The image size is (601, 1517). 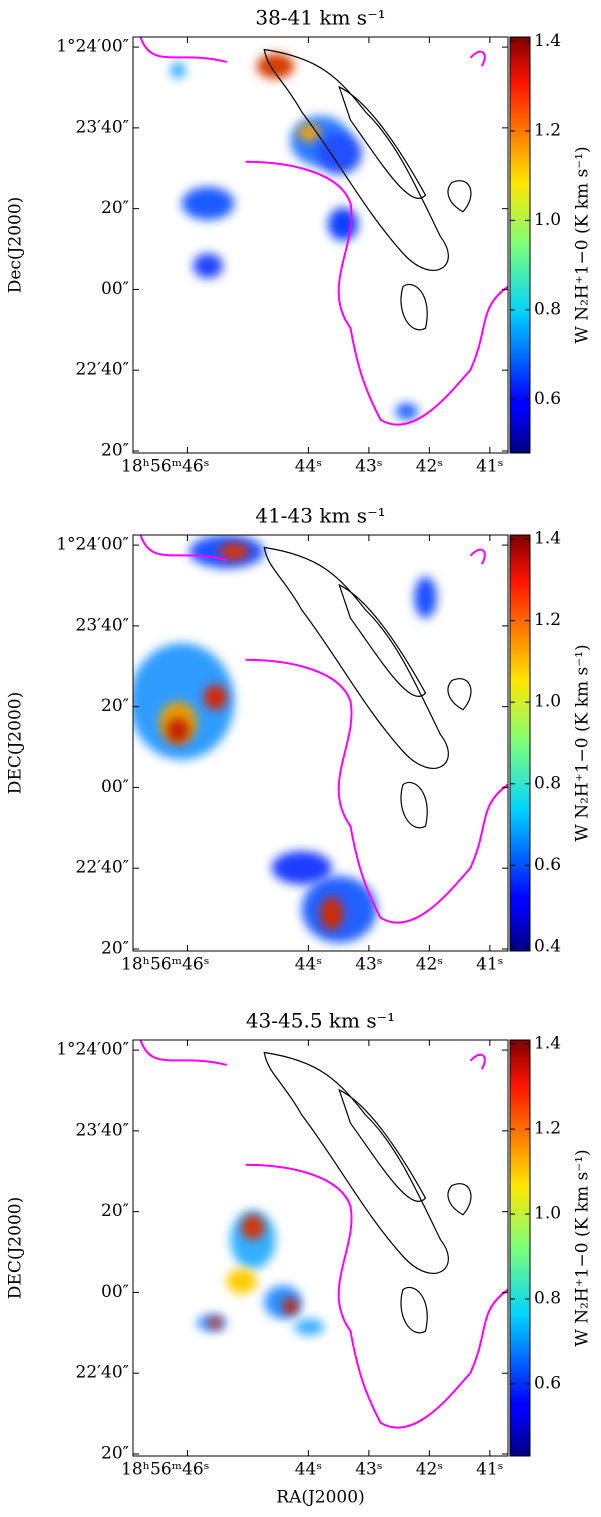 What do you see at coordinates (320, 18) in the screenshot?
I see `panel-title: 38-41 km s⁻¹` at bounding box center [320, 18].